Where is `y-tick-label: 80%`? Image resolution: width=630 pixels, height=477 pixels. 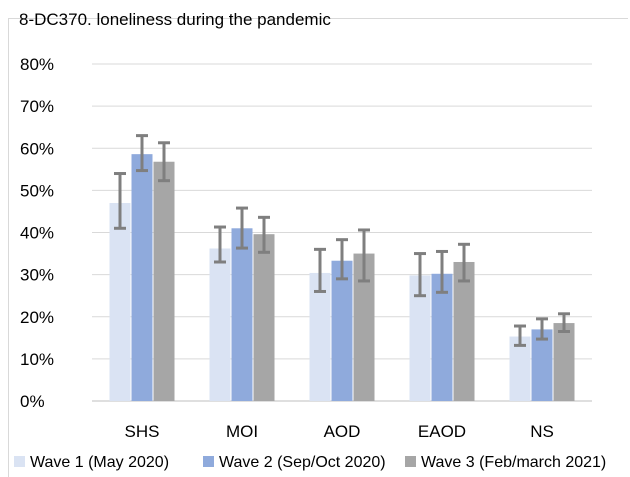
y-tick-label: 80% is located at coordinates (37, 64).